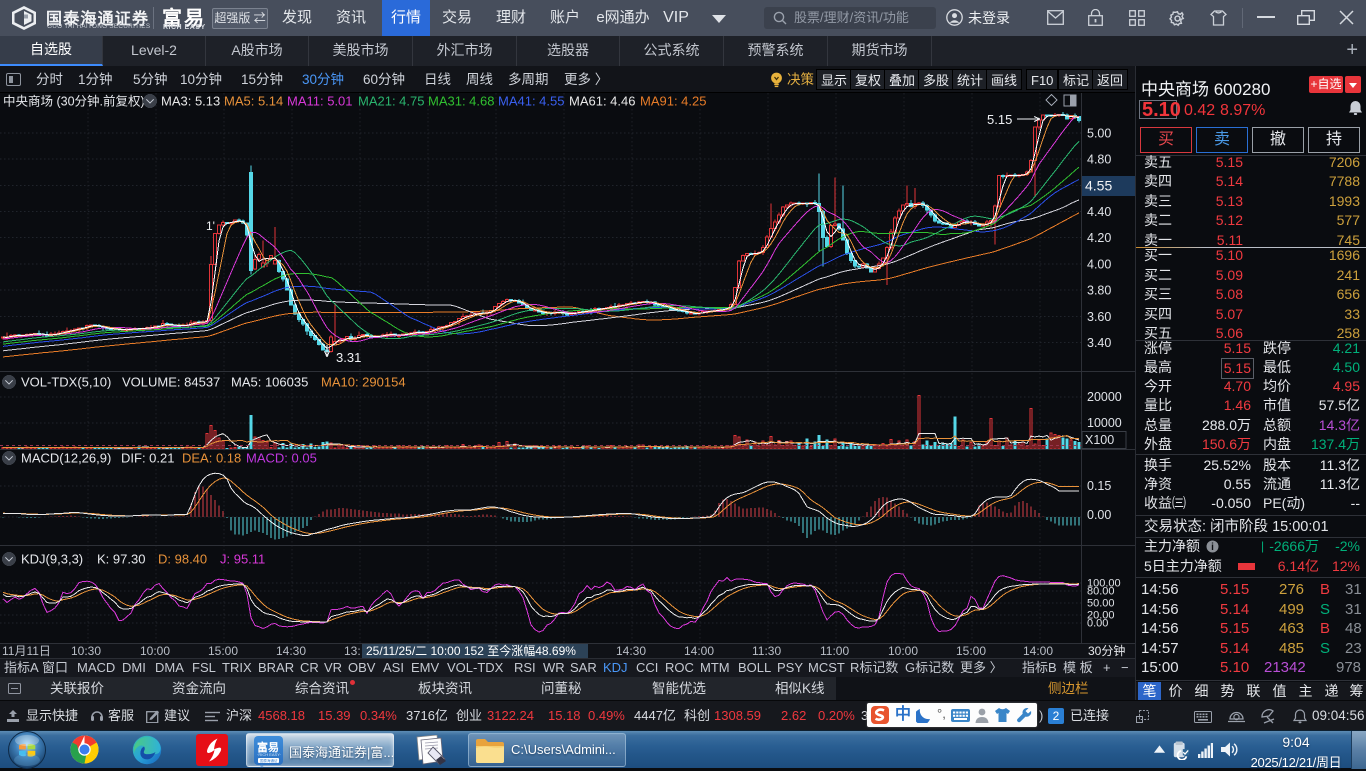  I want to click on svg-text: MA21: 4.75, so click(391, 101).